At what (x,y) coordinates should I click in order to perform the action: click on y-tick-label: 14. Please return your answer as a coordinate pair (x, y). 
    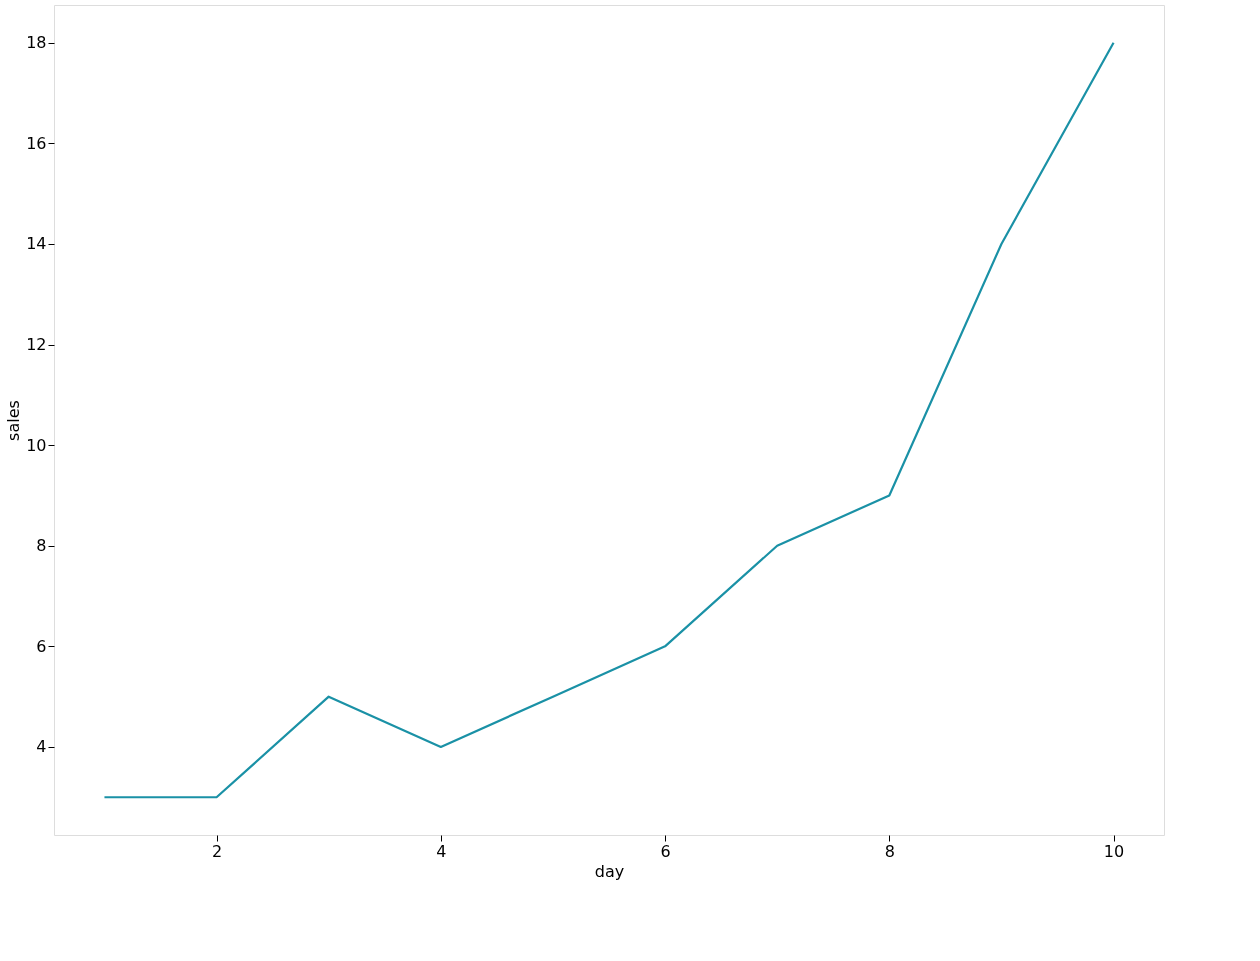
    Looking at the image, I should click on (36, 244).